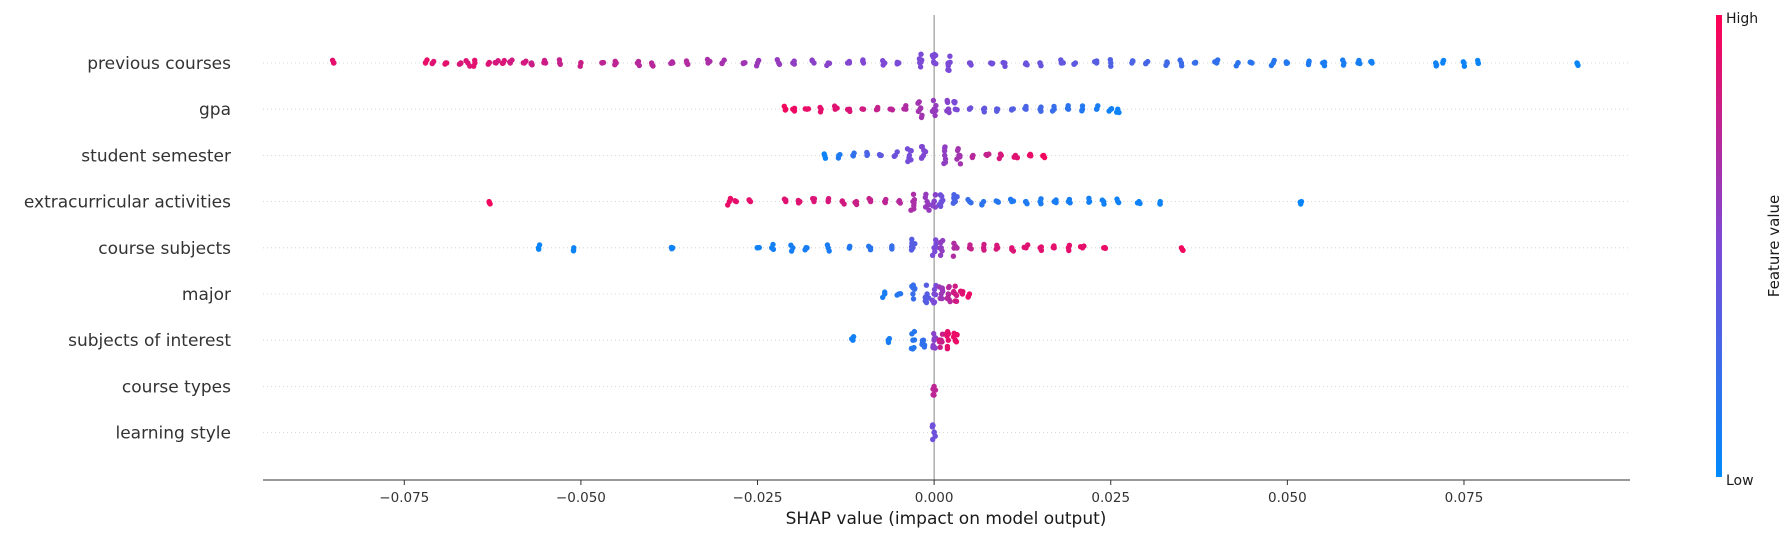 The width and height of the screenshot is (1785, 536). Describe the element at coordinates (1742, 19) in the screenshot. I see `colorbar-high-label: High` at that location.